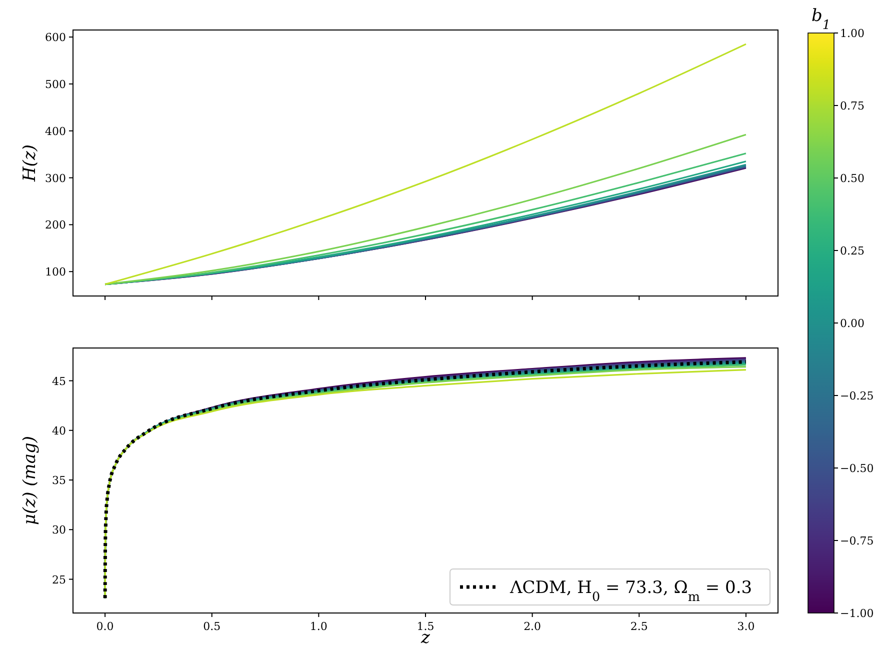 The width and height of the screenshot is (896, 648). What do you see at coordinates (105, 626) in the screenshot?
I see `x-tick-label: 0.0` at bounding box center [105, 626].